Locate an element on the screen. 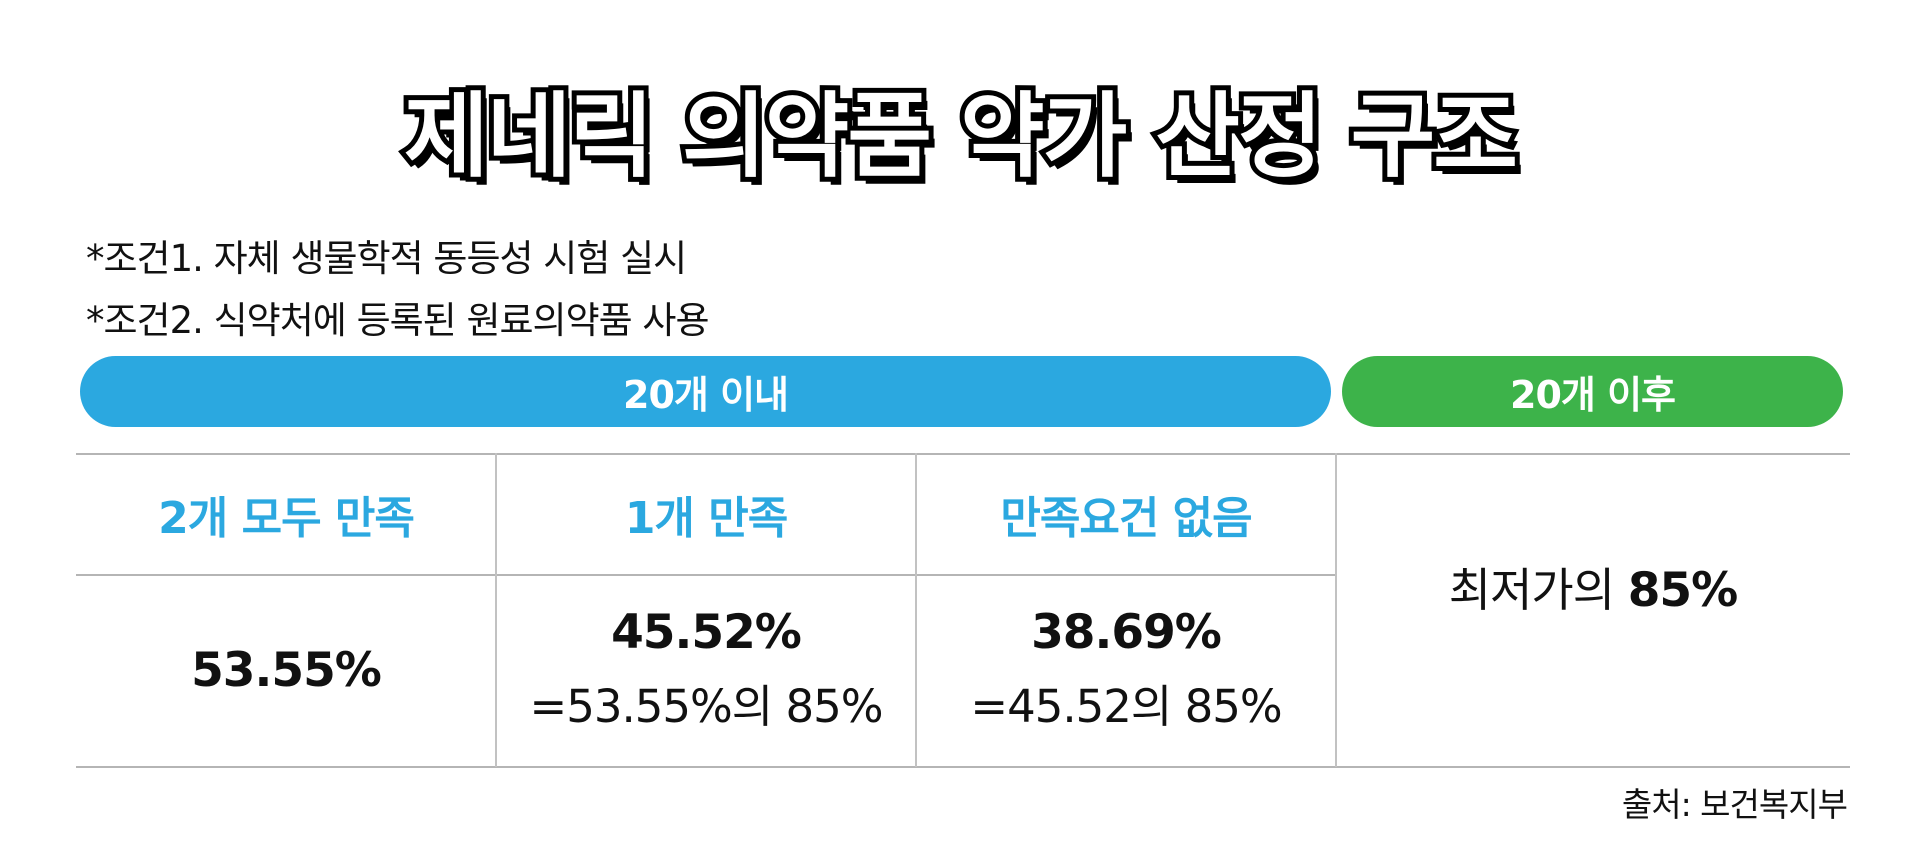 The width and height of the screenshot is (1920, 844). after-20-text: 최저가의 85% is located at coordinates (1593, 587).